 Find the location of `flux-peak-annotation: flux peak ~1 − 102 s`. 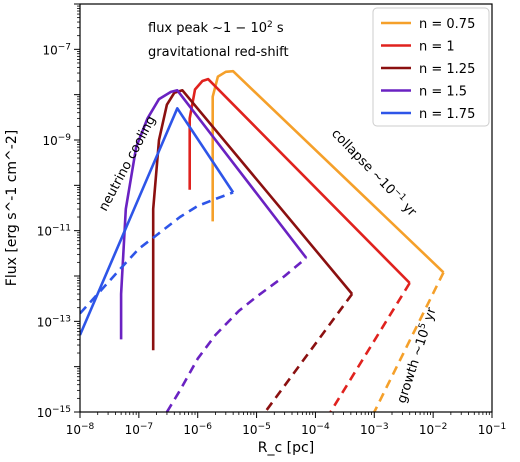

flux-peak-annotation: flux peak ~1 − 102 s is located at coordinates (216, 28).